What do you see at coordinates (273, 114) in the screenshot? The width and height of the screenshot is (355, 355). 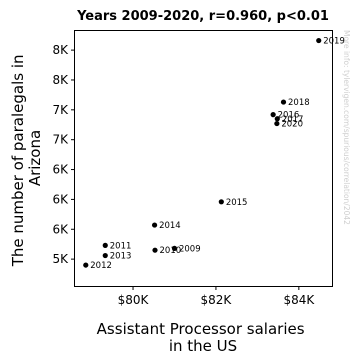 I see `data-point-2016` at bounding box center [273, 114].